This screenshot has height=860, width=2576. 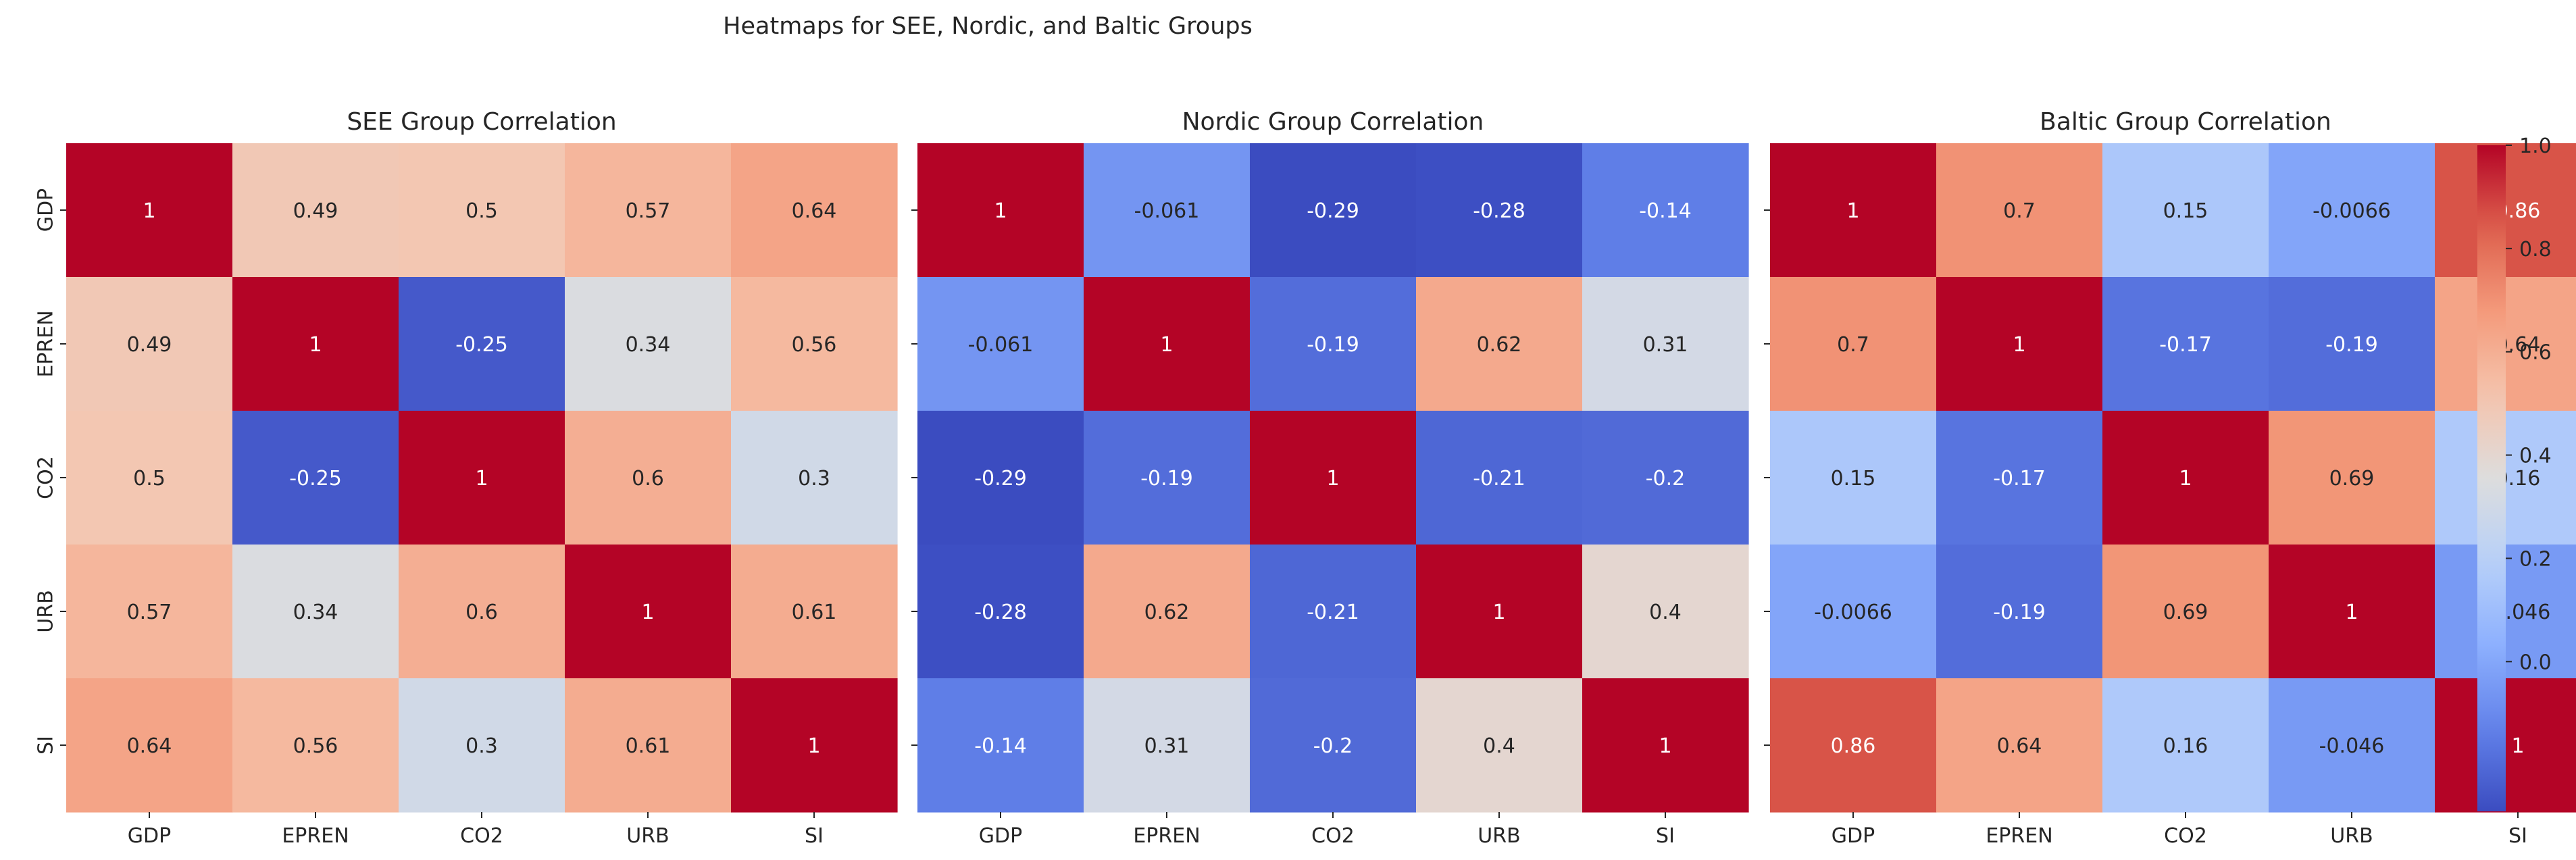 What do you see at coordinates (2535, 146) in the screenshot?
I see `colorbar-tick-label: 1.0` at bounding box center [2535, 146].